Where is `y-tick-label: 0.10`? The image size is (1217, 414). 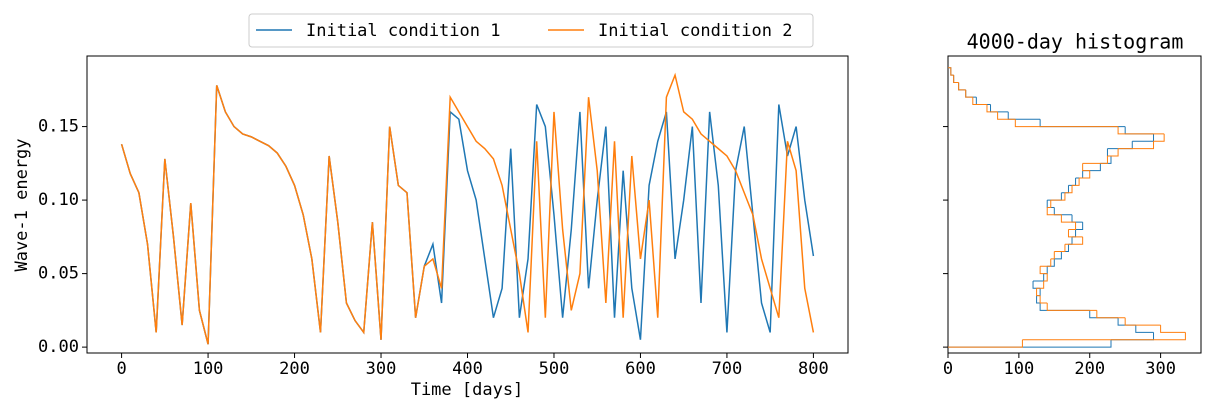 y-tick-label: 0.10 is located at coordinates (58, 200).